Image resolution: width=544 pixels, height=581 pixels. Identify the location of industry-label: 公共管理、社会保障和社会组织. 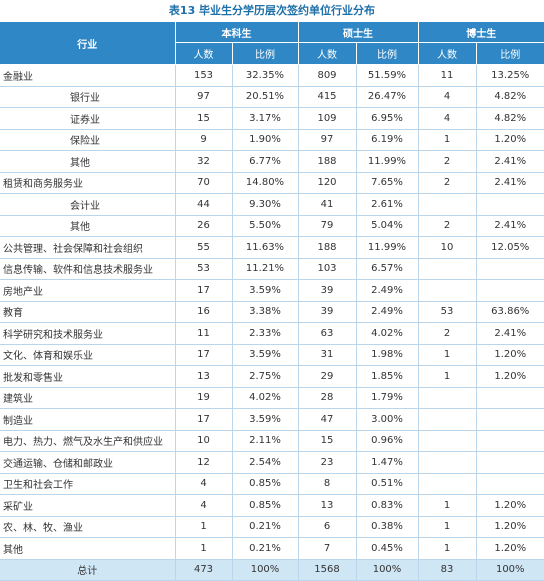
(88, 247).